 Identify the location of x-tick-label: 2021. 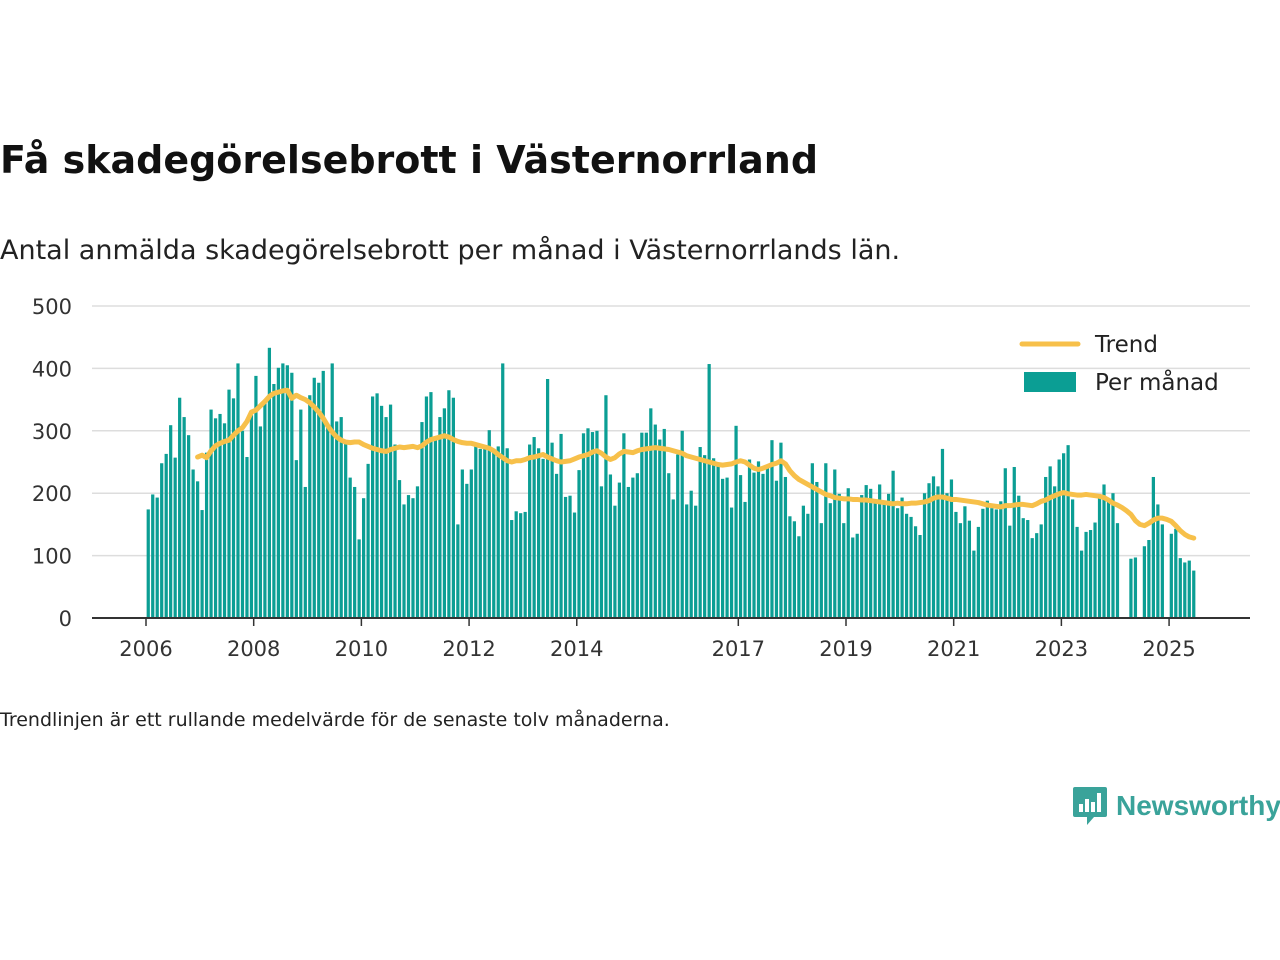
(953, 649).